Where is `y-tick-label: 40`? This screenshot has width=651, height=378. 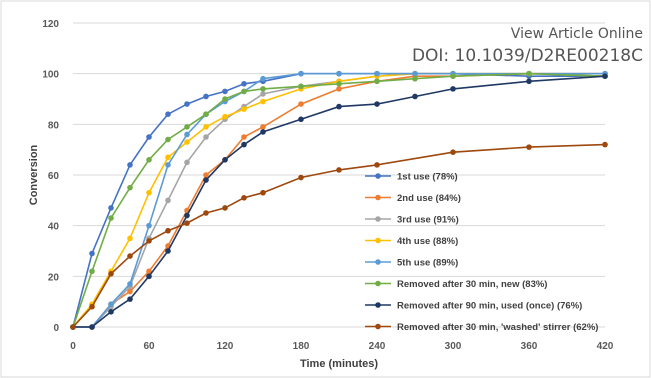
y-tick-label: 40 is located at coordinates (54, 227).